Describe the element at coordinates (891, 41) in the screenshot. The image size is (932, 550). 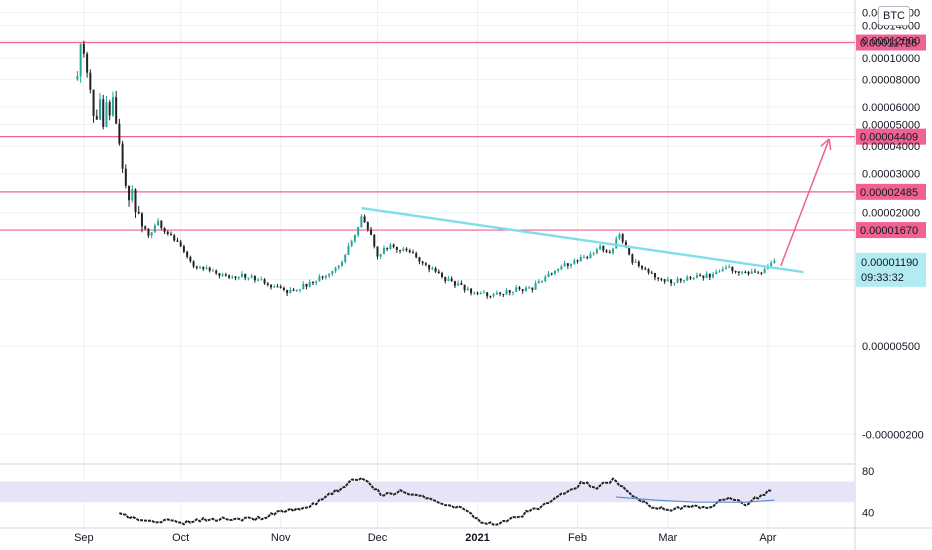
I see `price-tick-label: 0.00012000` at that location.